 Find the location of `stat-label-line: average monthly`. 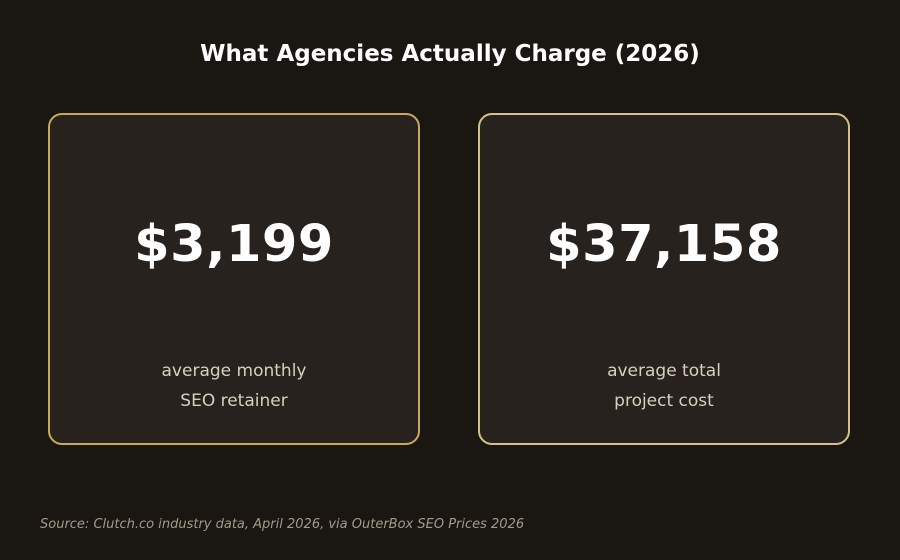

stat-label-line: average monthly is located at coordinates (234, 371).